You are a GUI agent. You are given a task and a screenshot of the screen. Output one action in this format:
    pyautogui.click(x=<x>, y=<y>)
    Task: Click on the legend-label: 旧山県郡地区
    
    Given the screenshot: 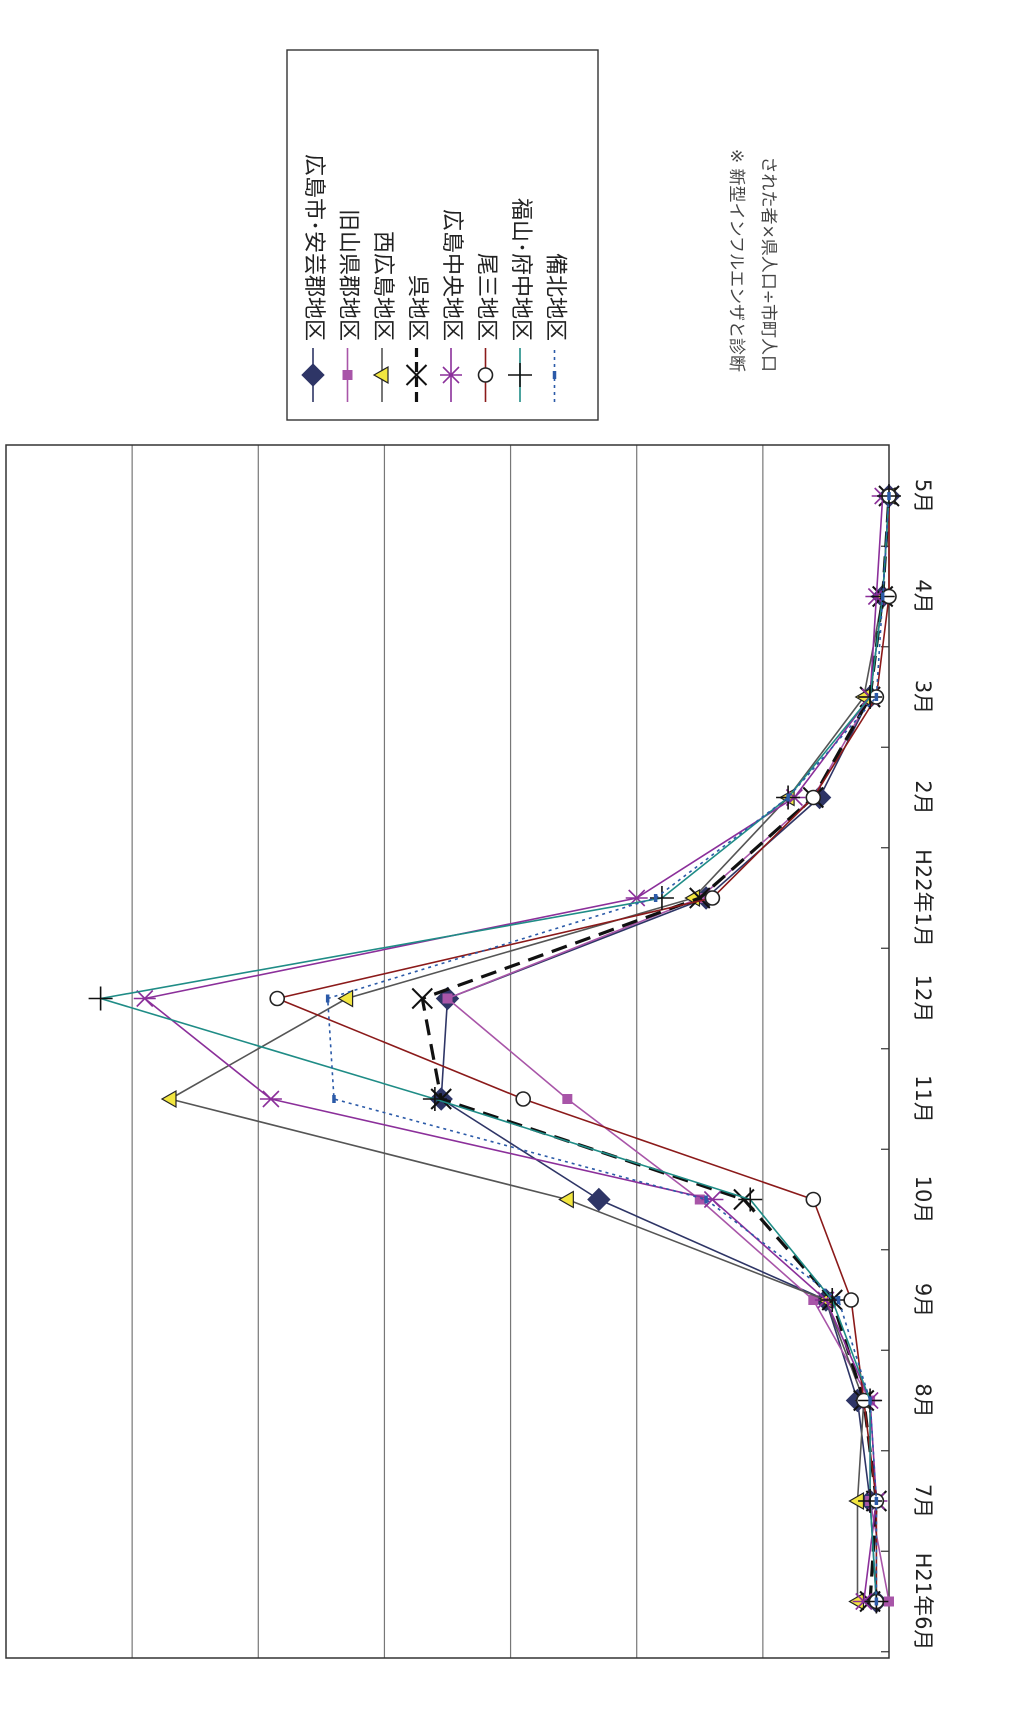 What is the action you would take?
    pyautogui.click(x=348, y=275)
    